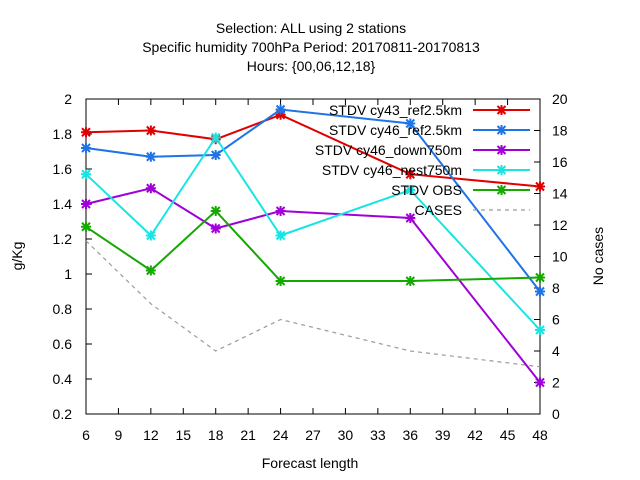 The height and width of the screenshot is (480, 640). I want to click on legend-label: STDV cy46_down750m, so click(388, 150).